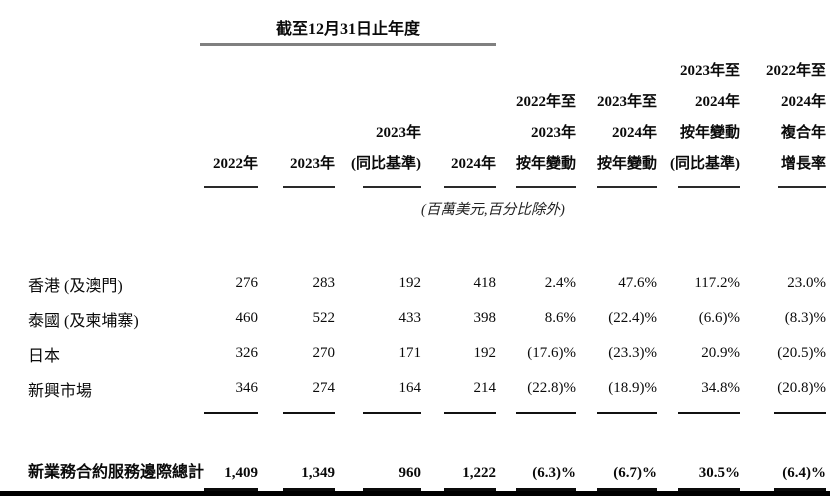  Describe the element at coordinates (427, 410) in the screenshot. I see `subtotal-rule-row` at that location.